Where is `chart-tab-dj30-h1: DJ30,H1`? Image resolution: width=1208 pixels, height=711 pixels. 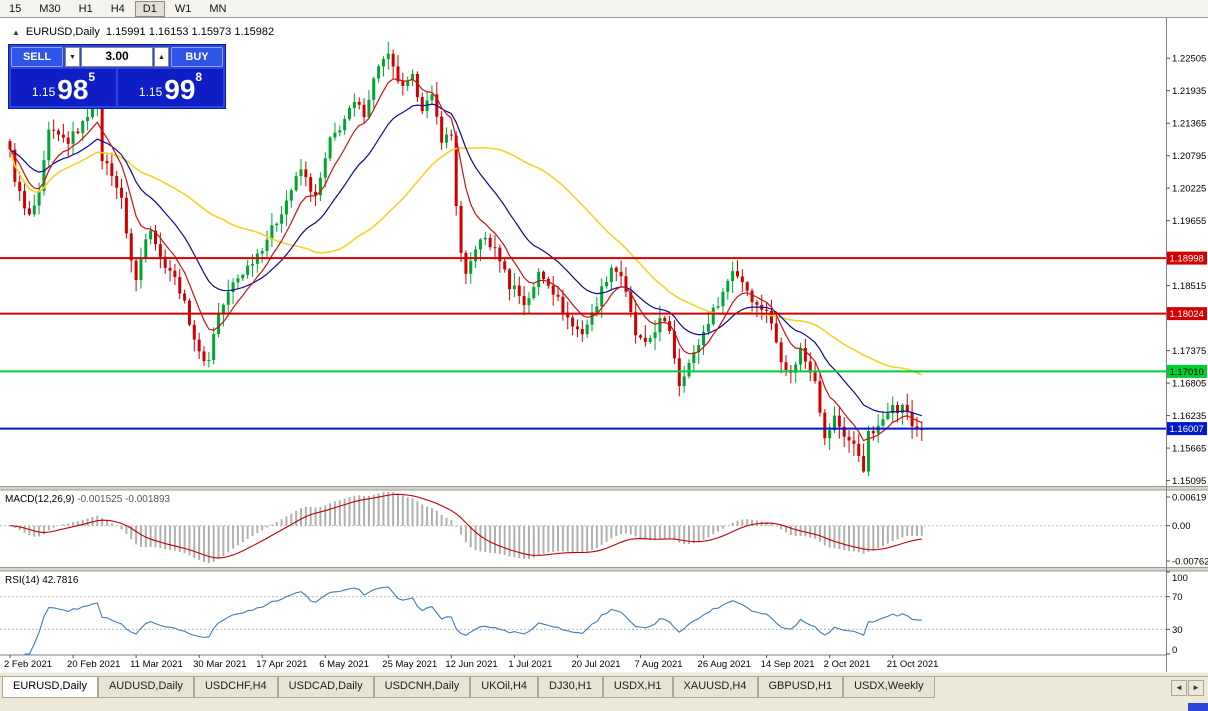 chart-tab-dj30-h1: DJ30,H1 is located at coordinates (570, 687).